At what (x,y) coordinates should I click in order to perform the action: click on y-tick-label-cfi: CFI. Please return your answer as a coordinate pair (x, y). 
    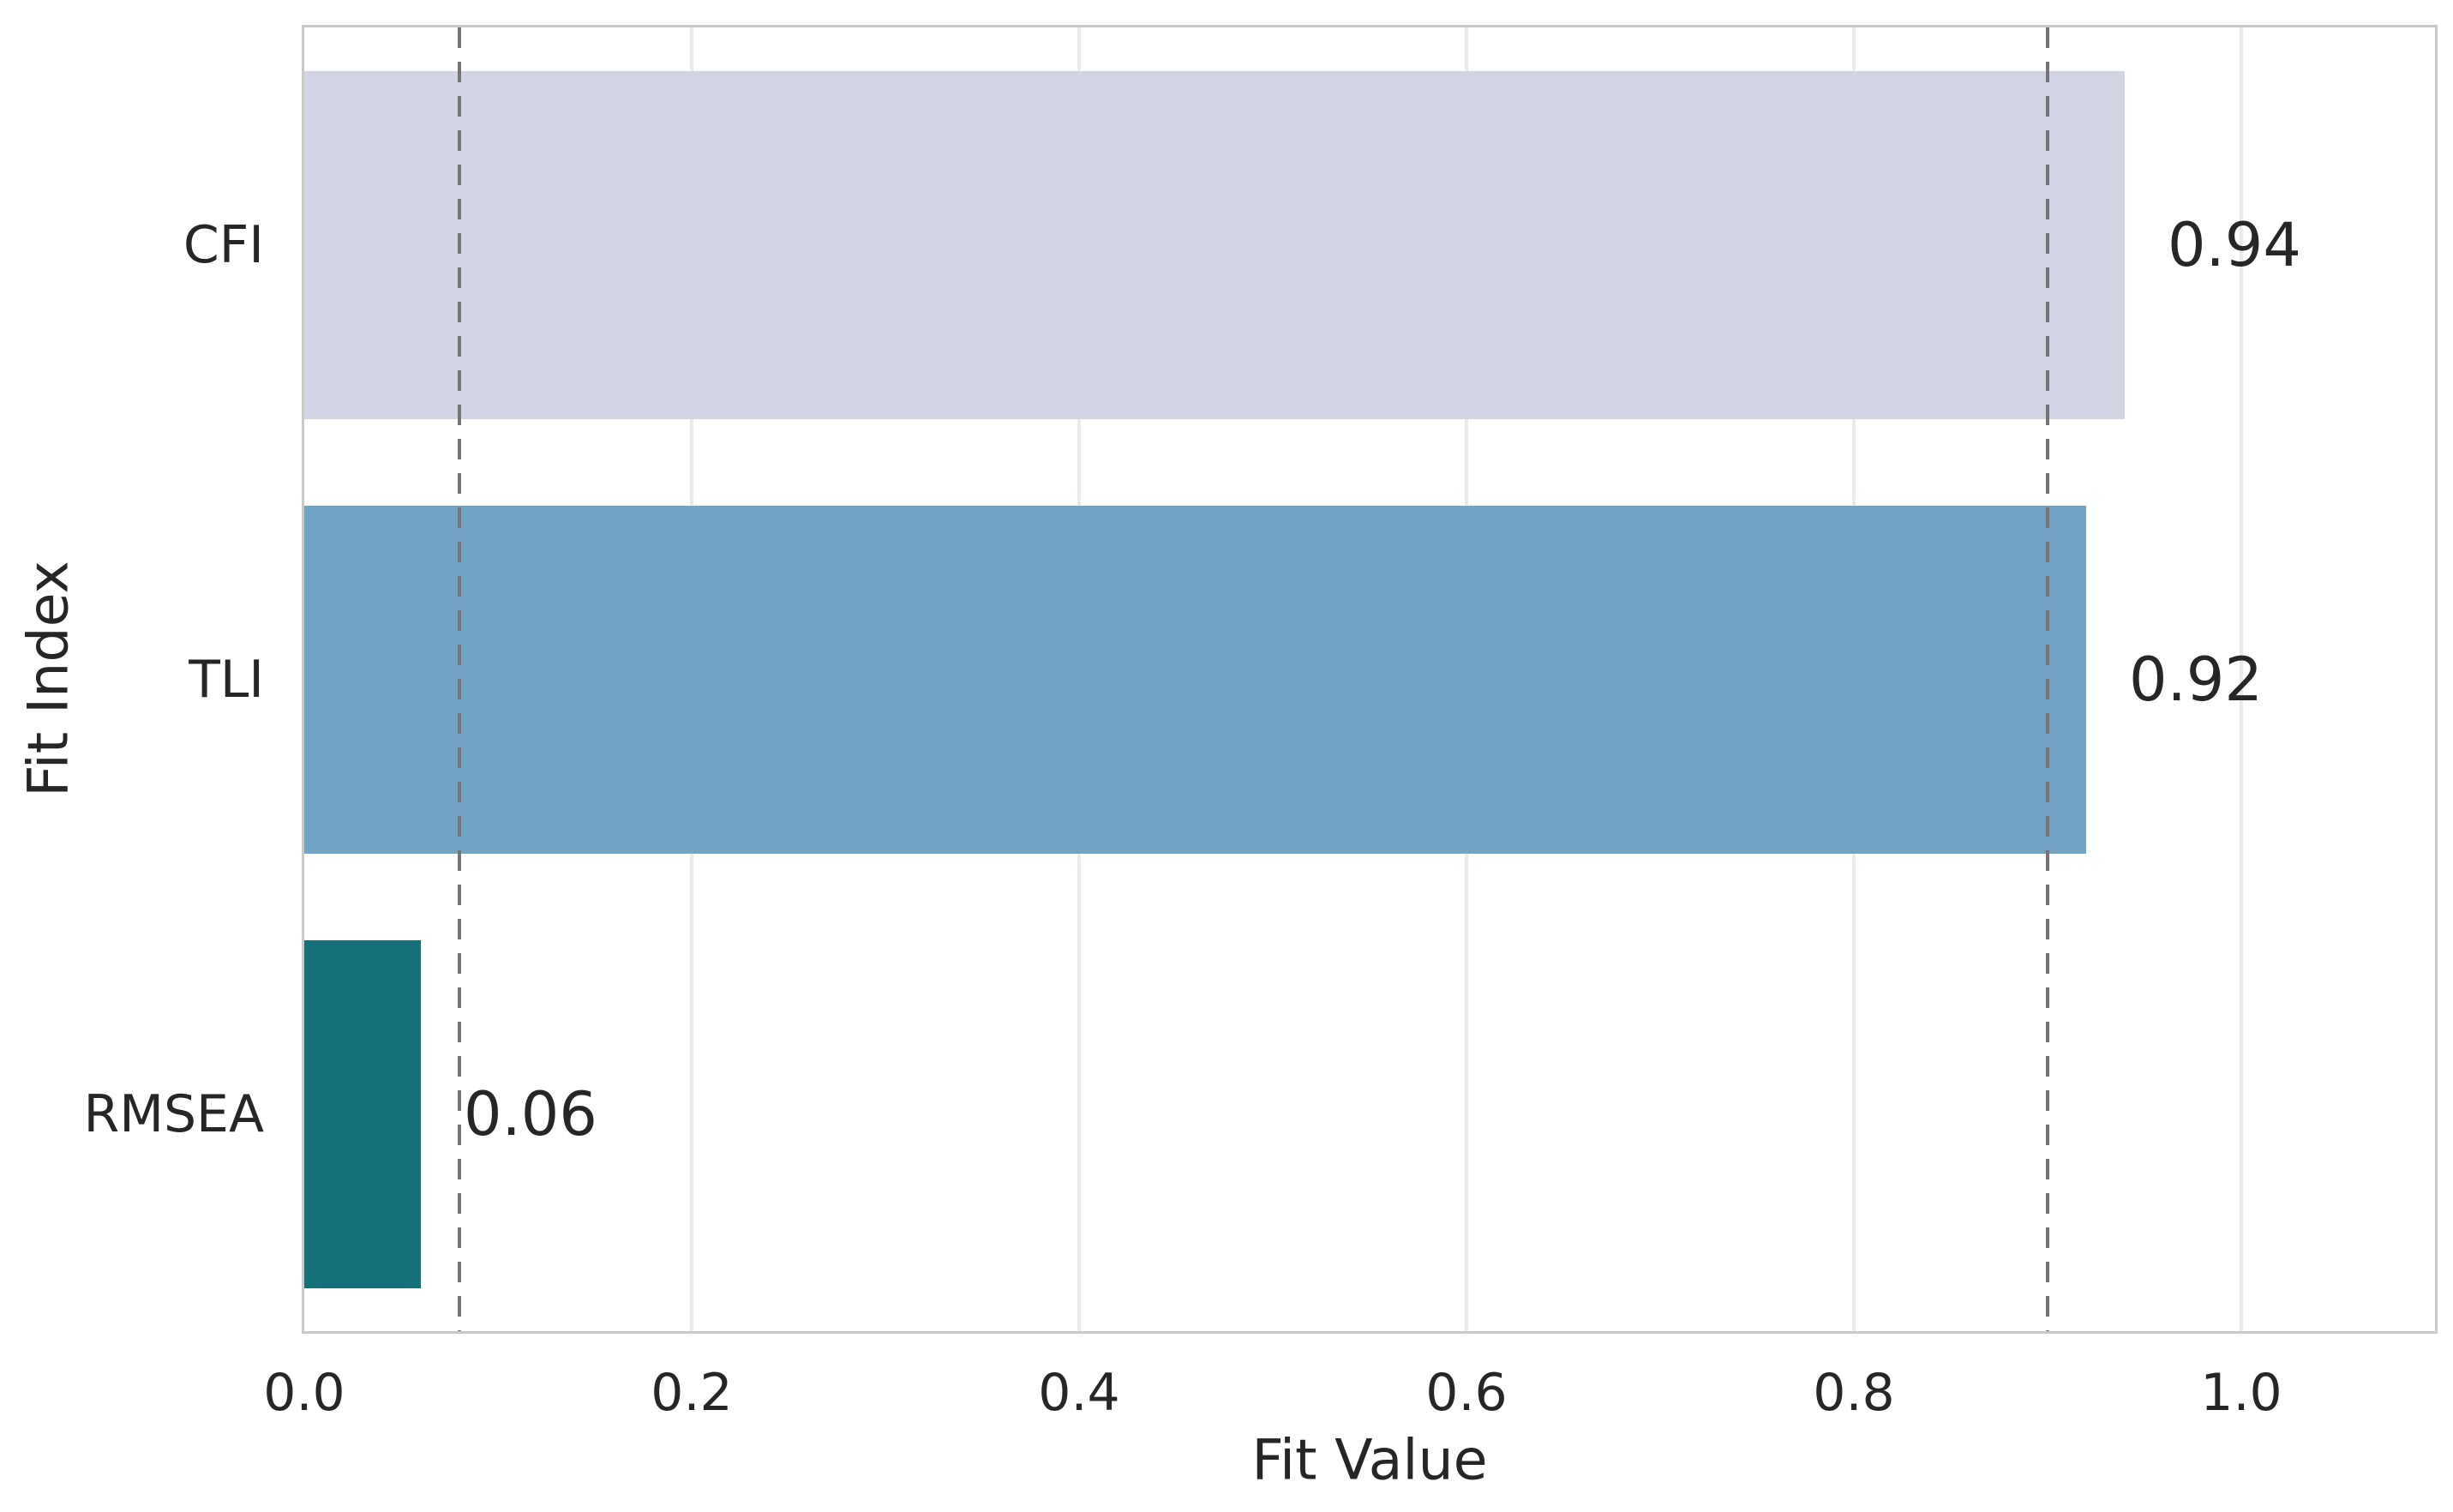
    Looking at the image, I should click on (224, 245).